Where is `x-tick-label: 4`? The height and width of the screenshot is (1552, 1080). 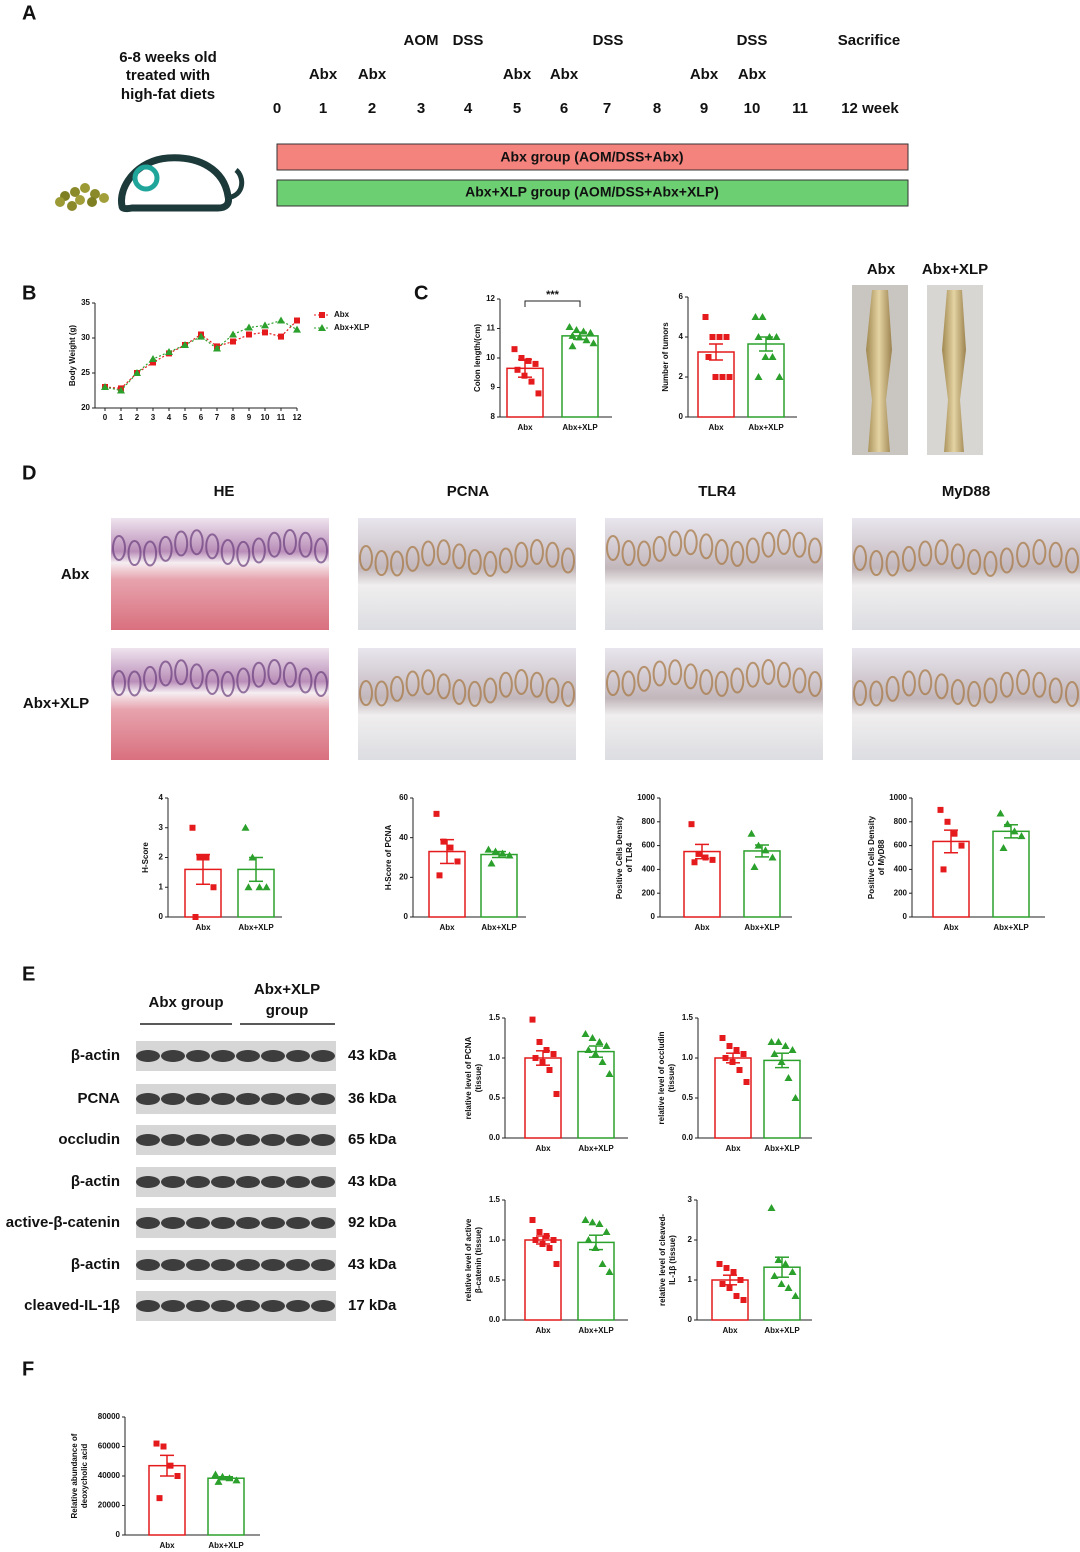 x-tick-label: 4 is located at coordinates (169, 417).